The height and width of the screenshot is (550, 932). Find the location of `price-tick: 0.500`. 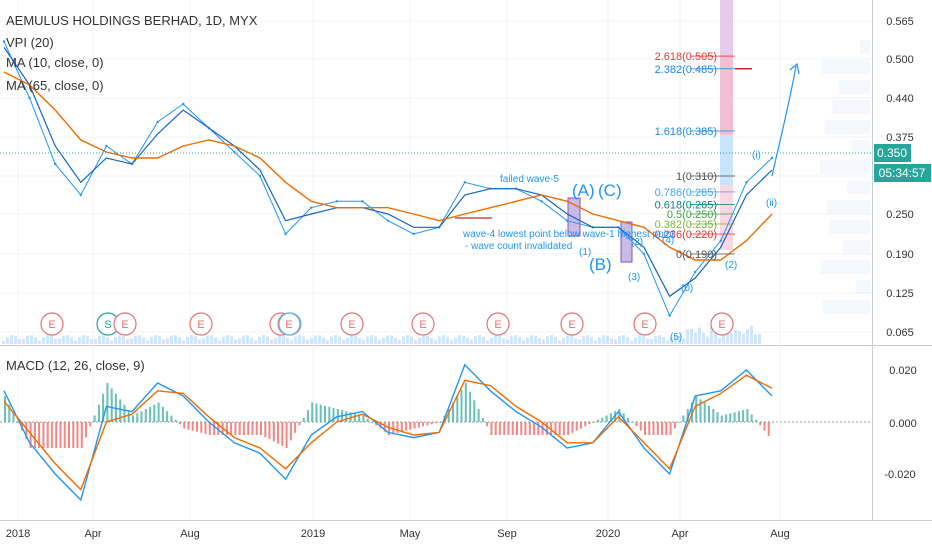

price-tick: 0.500 is located at coordinates (900, 60).